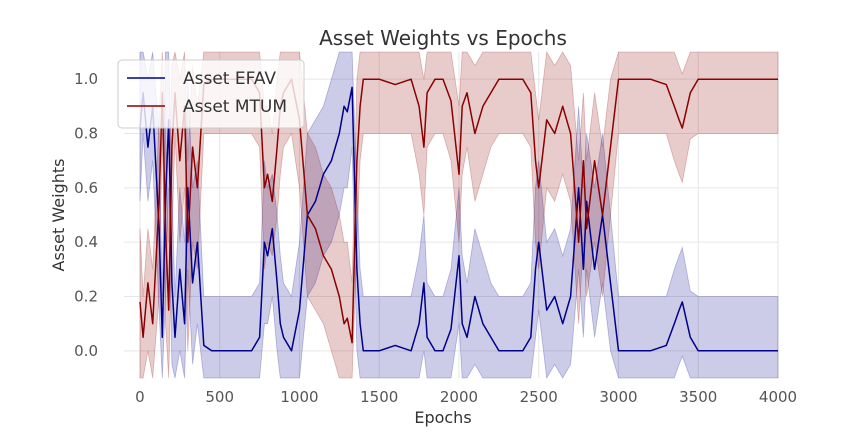 The width and height of the screenshot is (864, 432). I want to click on y-tick-label: 0.6, so click(86, 188).